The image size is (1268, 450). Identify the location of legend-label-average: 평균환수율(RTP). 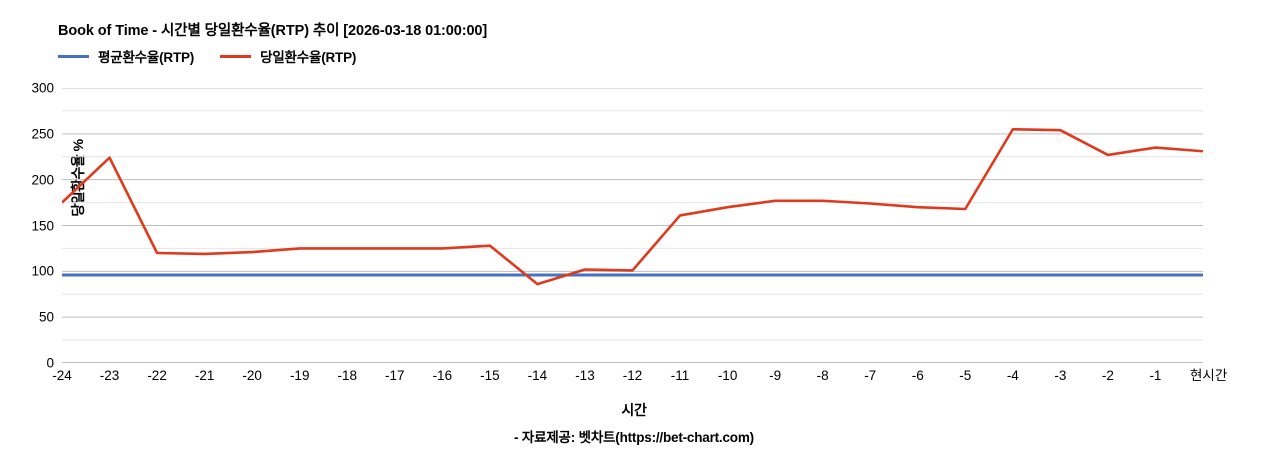
(146, 57).